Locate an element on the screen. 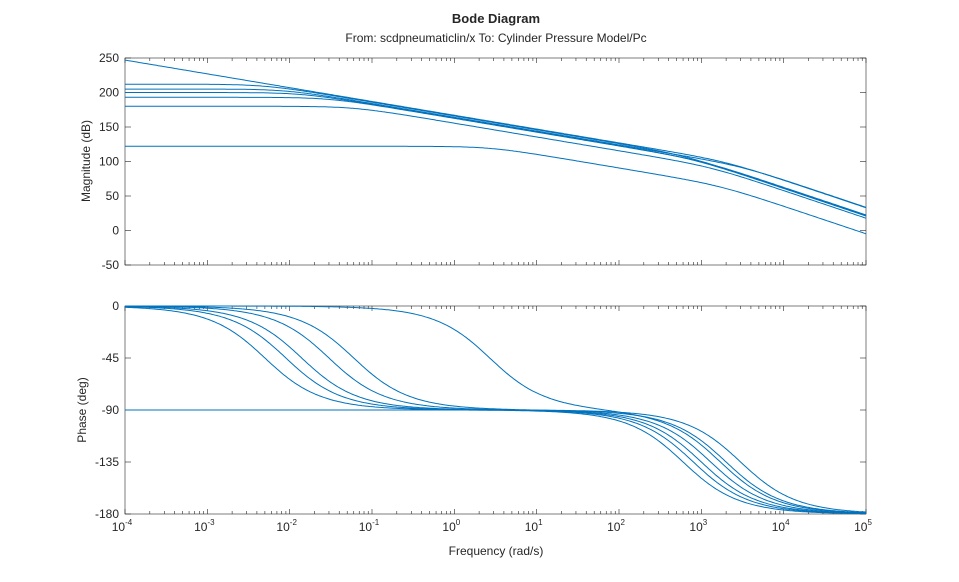 The width and height of the screenshot is (959, 582). phase-ytick-label: -90 is located at coordinates (111, 410).